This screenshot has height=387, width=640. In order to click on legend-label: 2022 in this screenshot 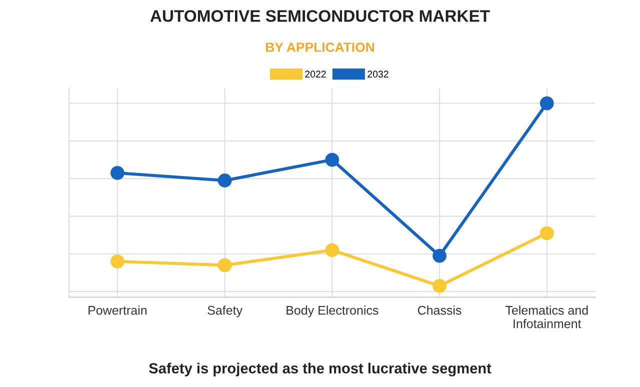, I will do `click(315, 74)`.